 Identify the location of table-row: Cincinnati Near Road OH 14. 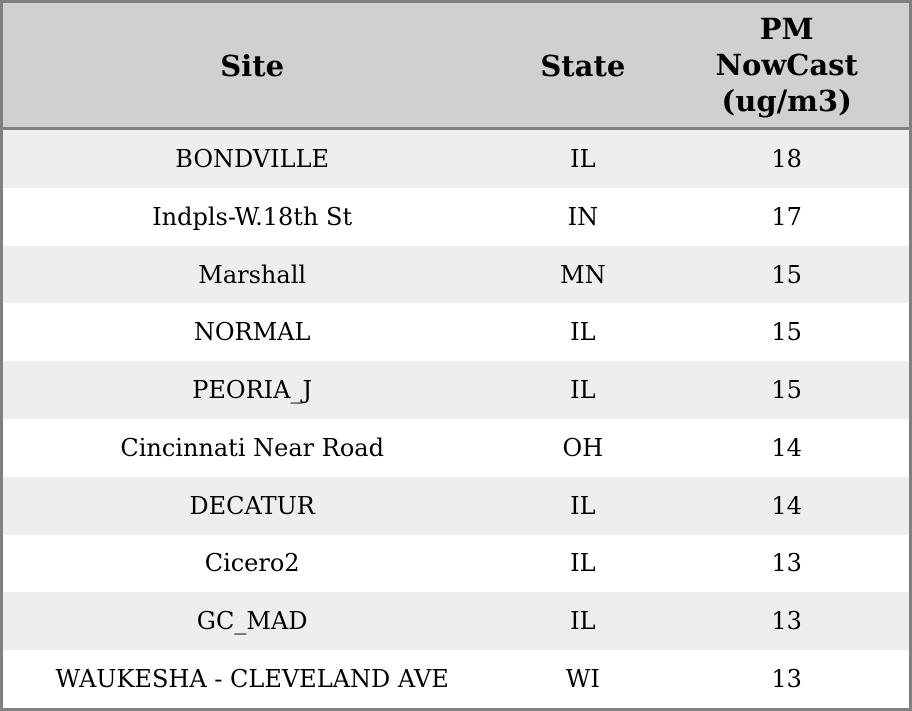
(456, 448).